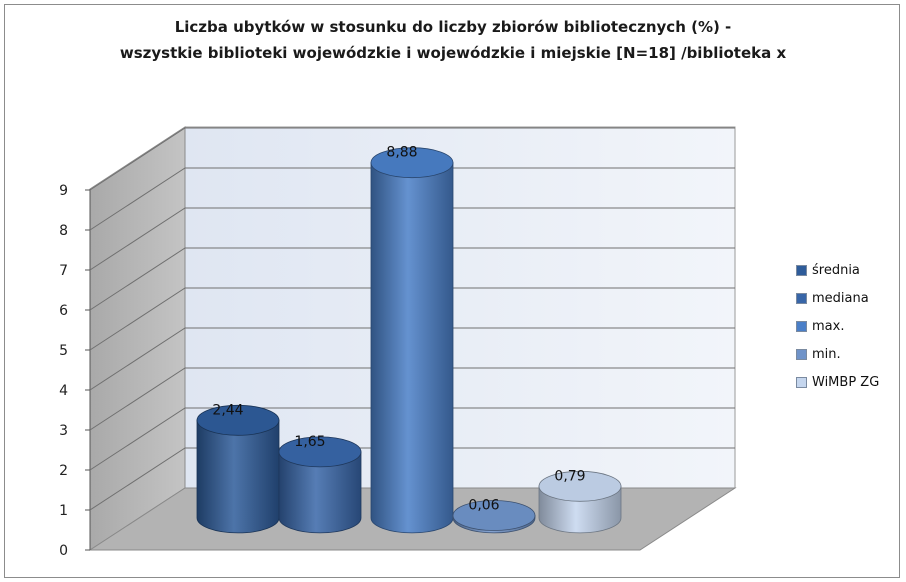 Image resolution: width=906 pixels, height=582 pixels. Describe the element at coordinates (801, 354) in the screenshot. I see `legend-swatch-min` at that location.